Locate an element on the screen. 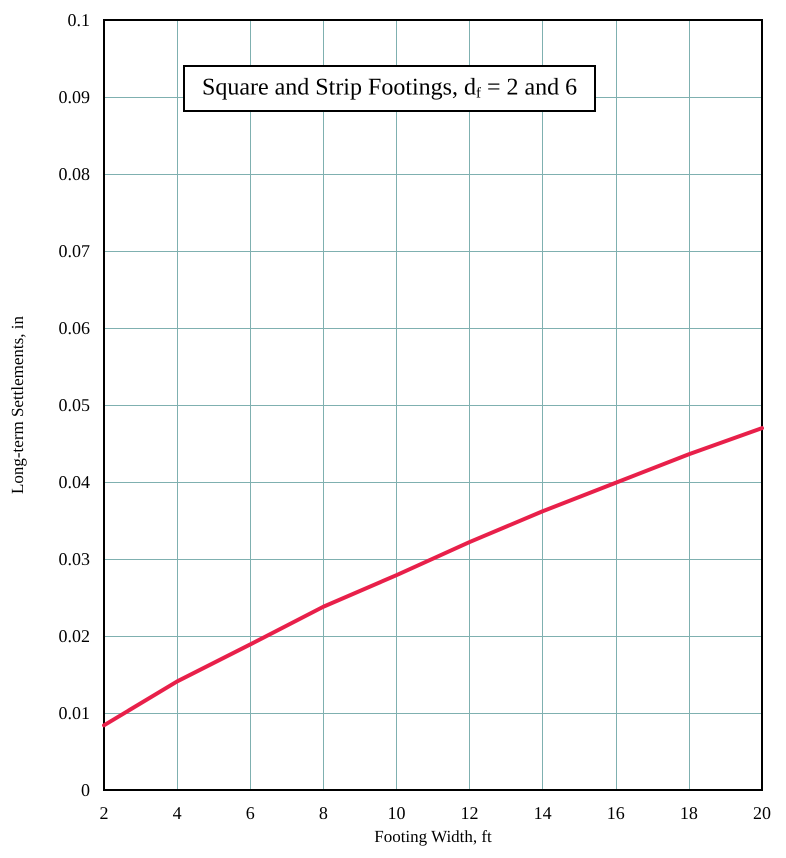 The width and height of the screenshot is (786, 858). y-tick-label: 0.05 is located at coordinates (74, 405).